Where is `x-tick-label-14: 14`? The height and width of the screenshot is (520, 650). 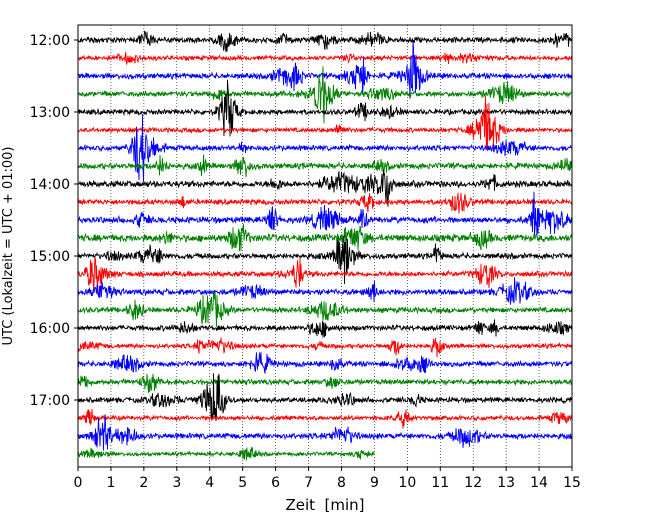 x-tick-label-14: 14 is located at coordinates (539, 483).